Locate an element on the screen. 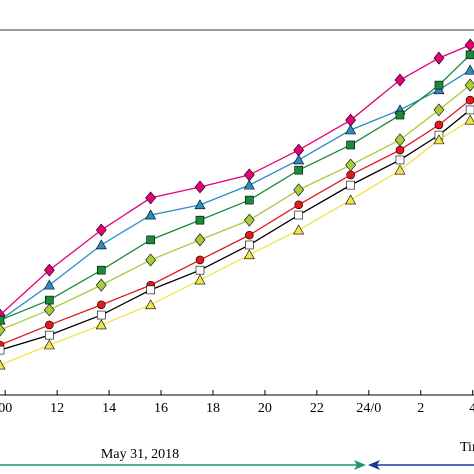 Image resolution: width=474 pixels, height=474 pixels. x-tick-label: 12 is located at coordinates (57, 408).